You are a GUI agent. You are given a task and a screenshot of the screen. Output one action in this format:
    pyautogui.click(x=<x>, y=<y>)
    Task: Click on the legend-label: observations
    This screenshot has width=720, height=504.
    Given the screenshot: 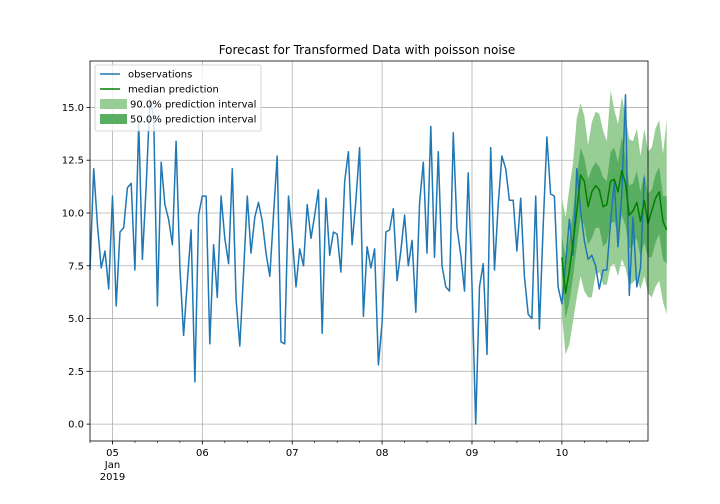 What is the action you would take?
    pyautogui.click(x=160, y=75)
    